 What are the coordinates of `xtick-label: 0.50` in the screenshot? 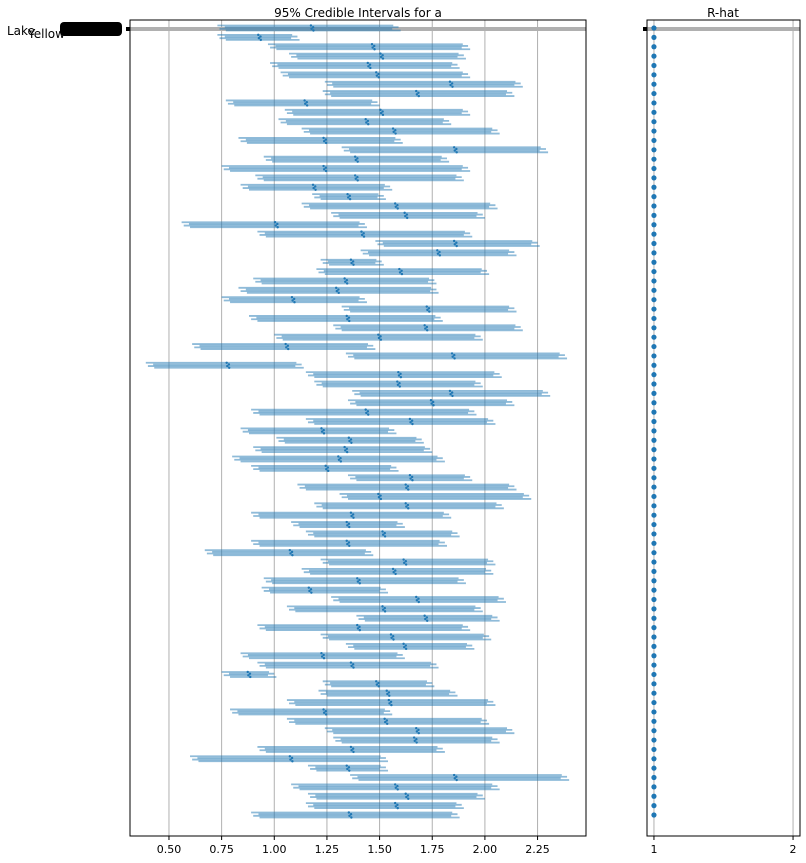 It's located at (169, 849).